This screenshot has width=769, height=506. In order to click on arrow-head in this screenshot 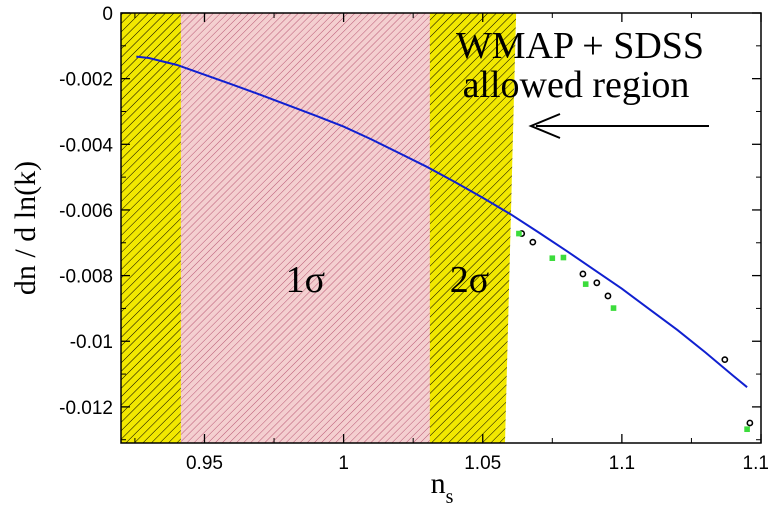, I will do `click(544, 126)`.